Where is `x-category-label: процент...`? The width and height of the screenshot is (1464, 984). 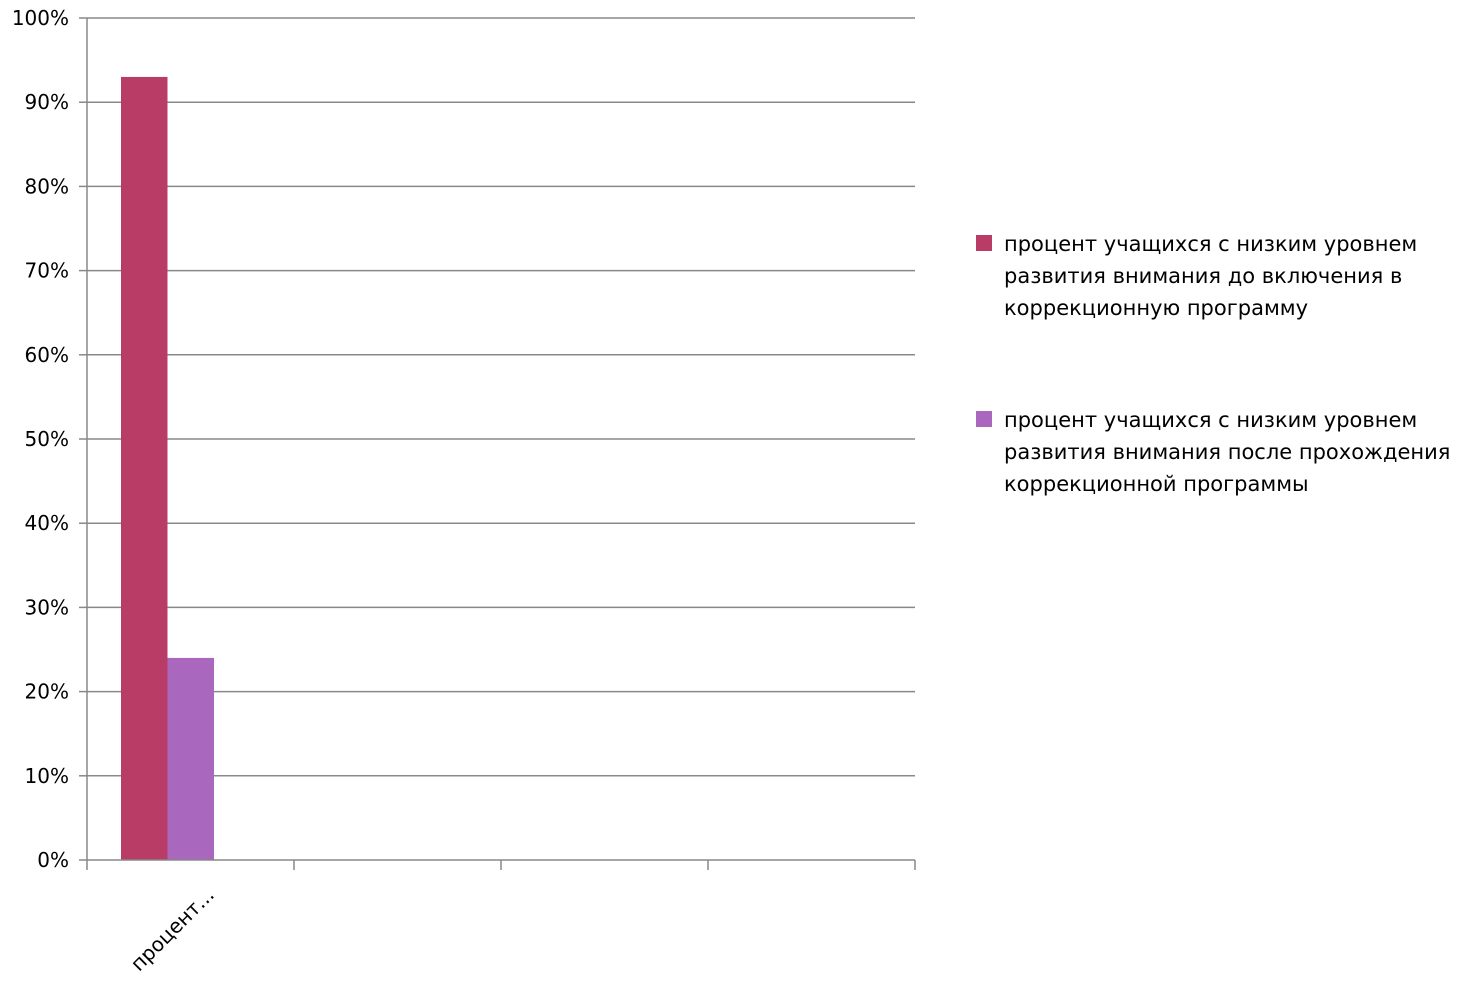 x-category-label: процент... is located at coordinates (172, 929).